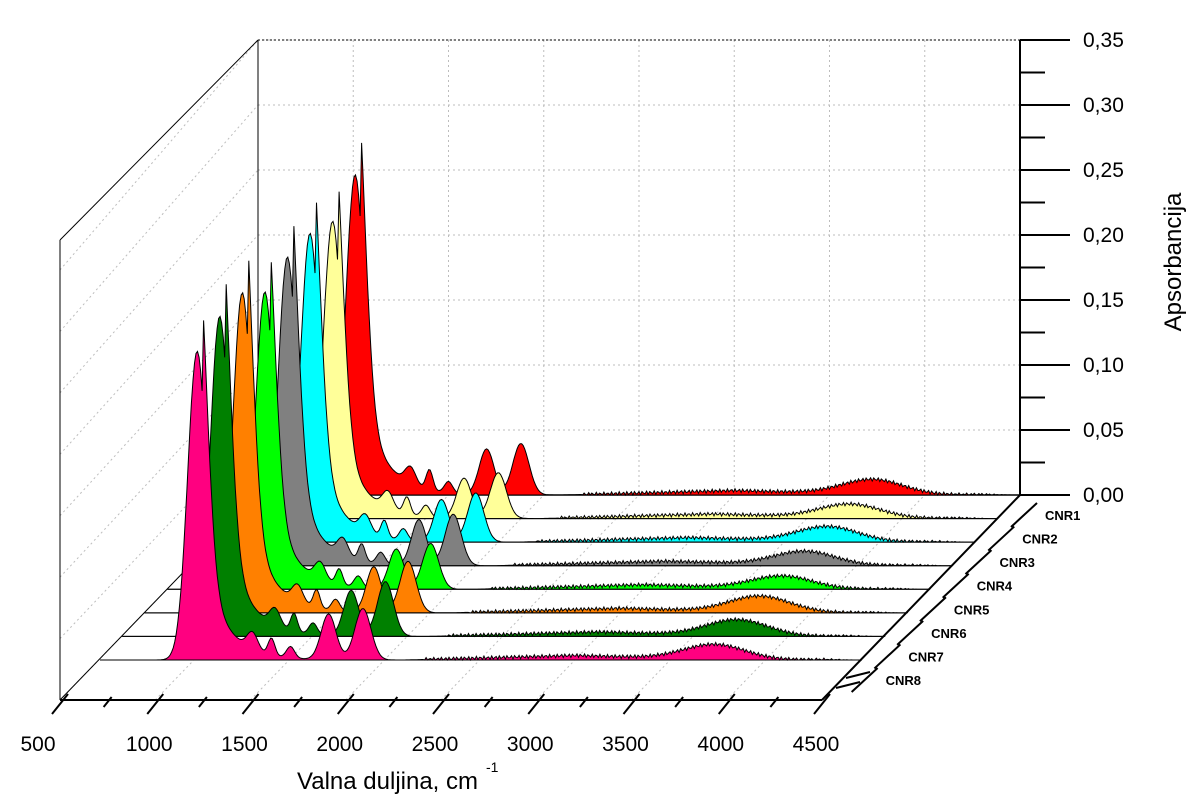 This screenshot has width=1194, height=809. Describe the element at coordinates (1103, 430) in the screenshot. I see `y-tick-label: 0,05` at that location.